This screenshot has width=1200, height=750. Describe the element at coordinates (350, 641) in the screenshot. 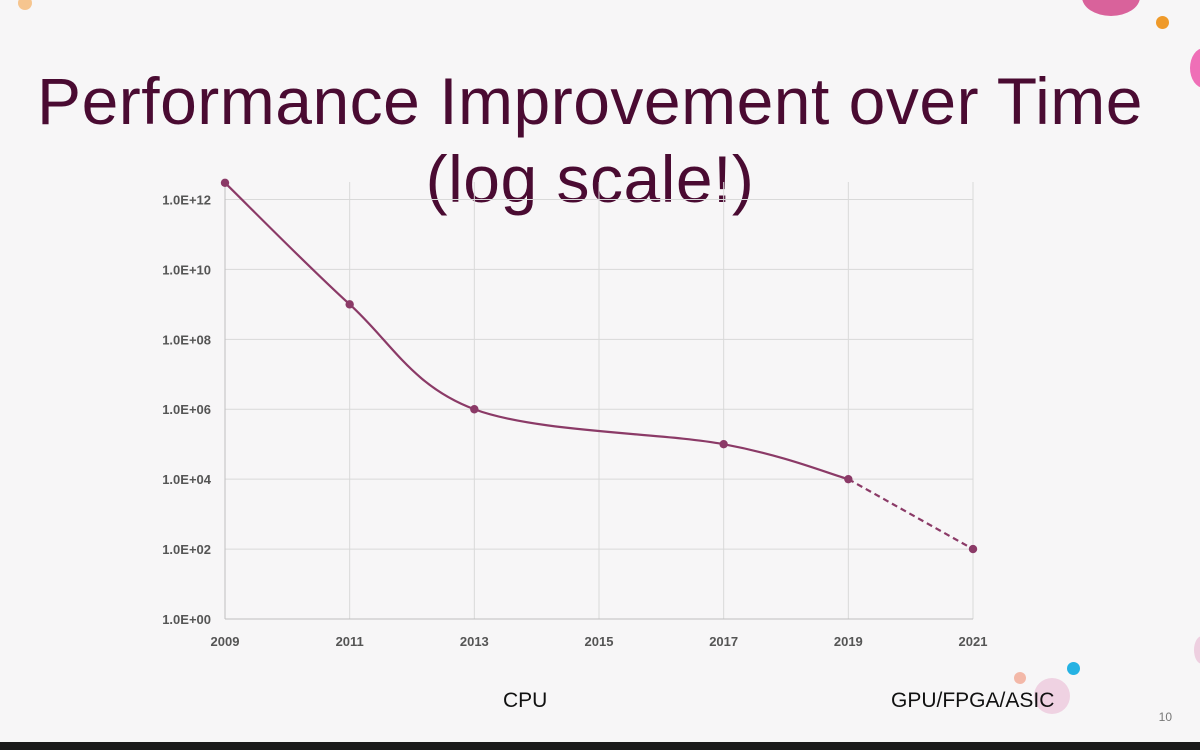

I see `x-tick-label: 2011` at that location.